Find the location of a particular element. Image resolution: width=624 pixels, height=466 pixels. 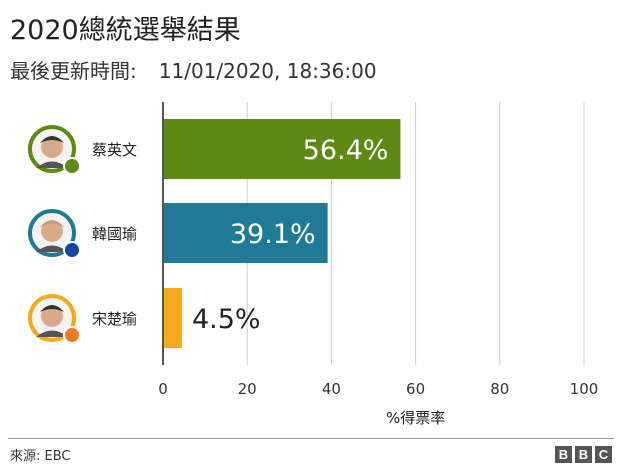

kmt-badge-icon is located at coordinates (72, 250).